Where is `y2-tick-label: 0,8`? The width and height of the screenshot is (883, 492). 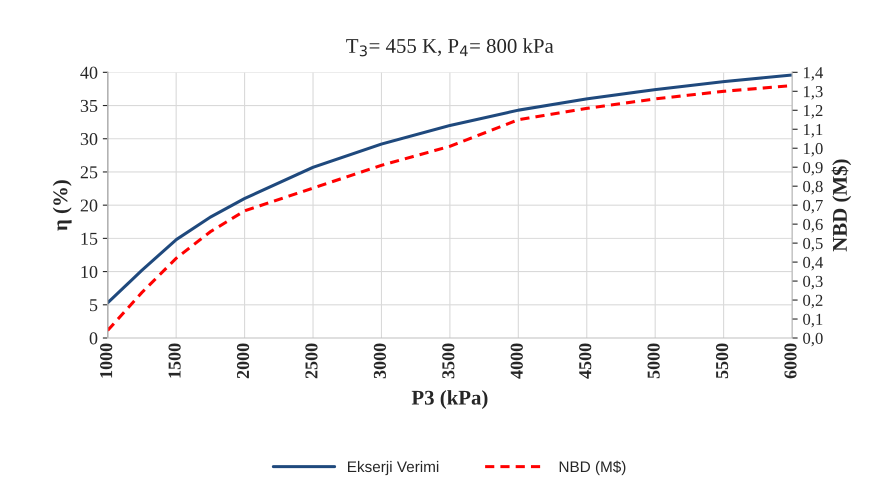
y2-tick-label: 0,8 is located at coordinates (813, 187).